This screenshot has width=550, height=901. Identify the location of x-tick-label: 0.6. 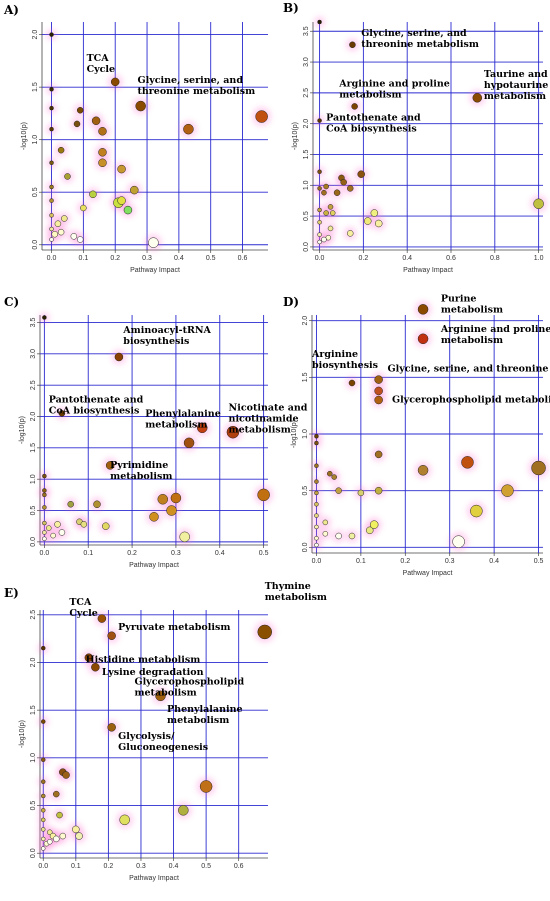
(243, 258).